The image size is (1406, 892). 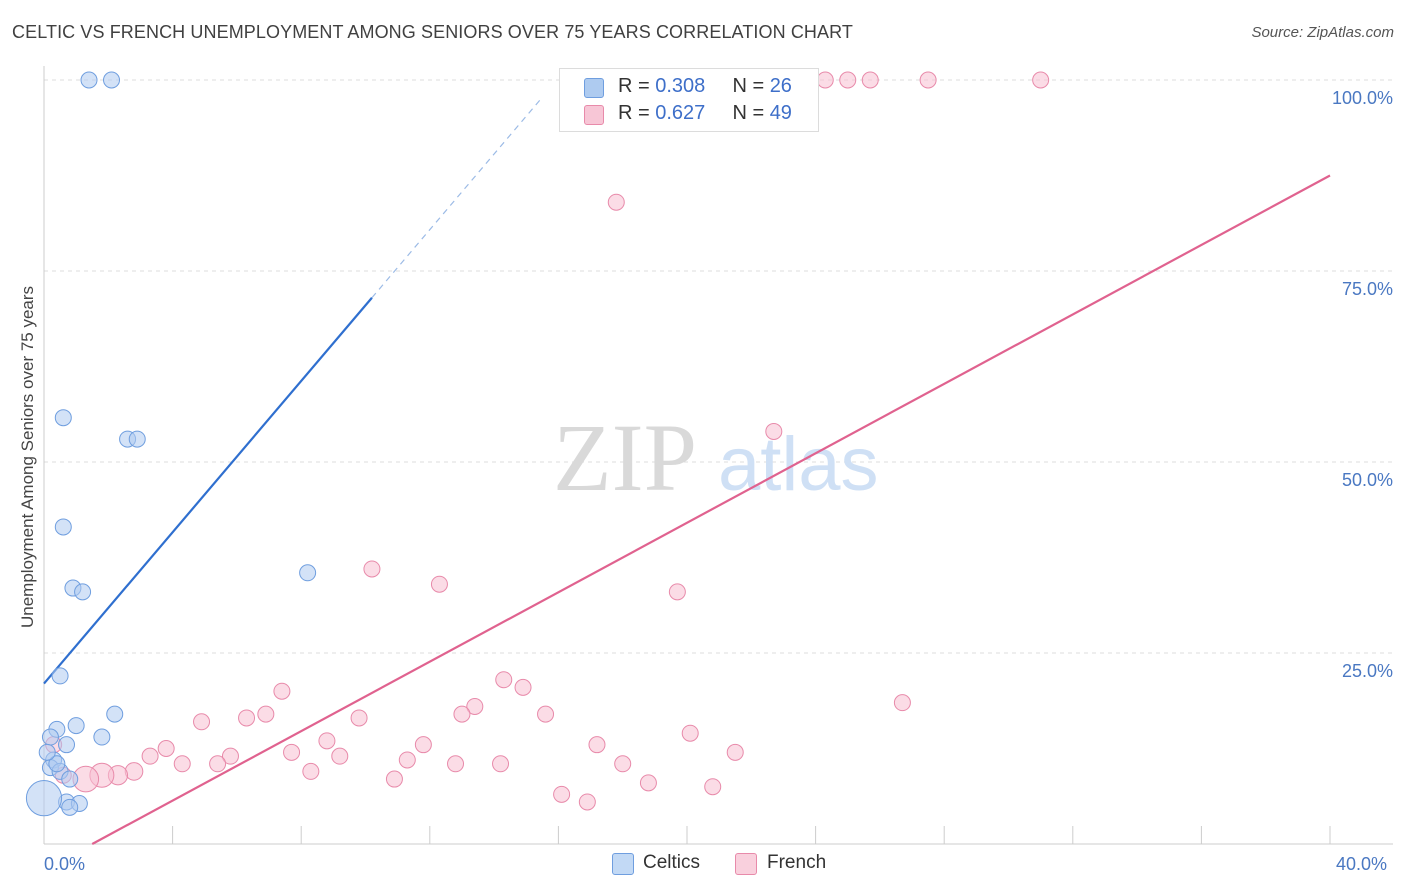 I want to click on watermark: ZIP atlas, so click(x=716, y=457).